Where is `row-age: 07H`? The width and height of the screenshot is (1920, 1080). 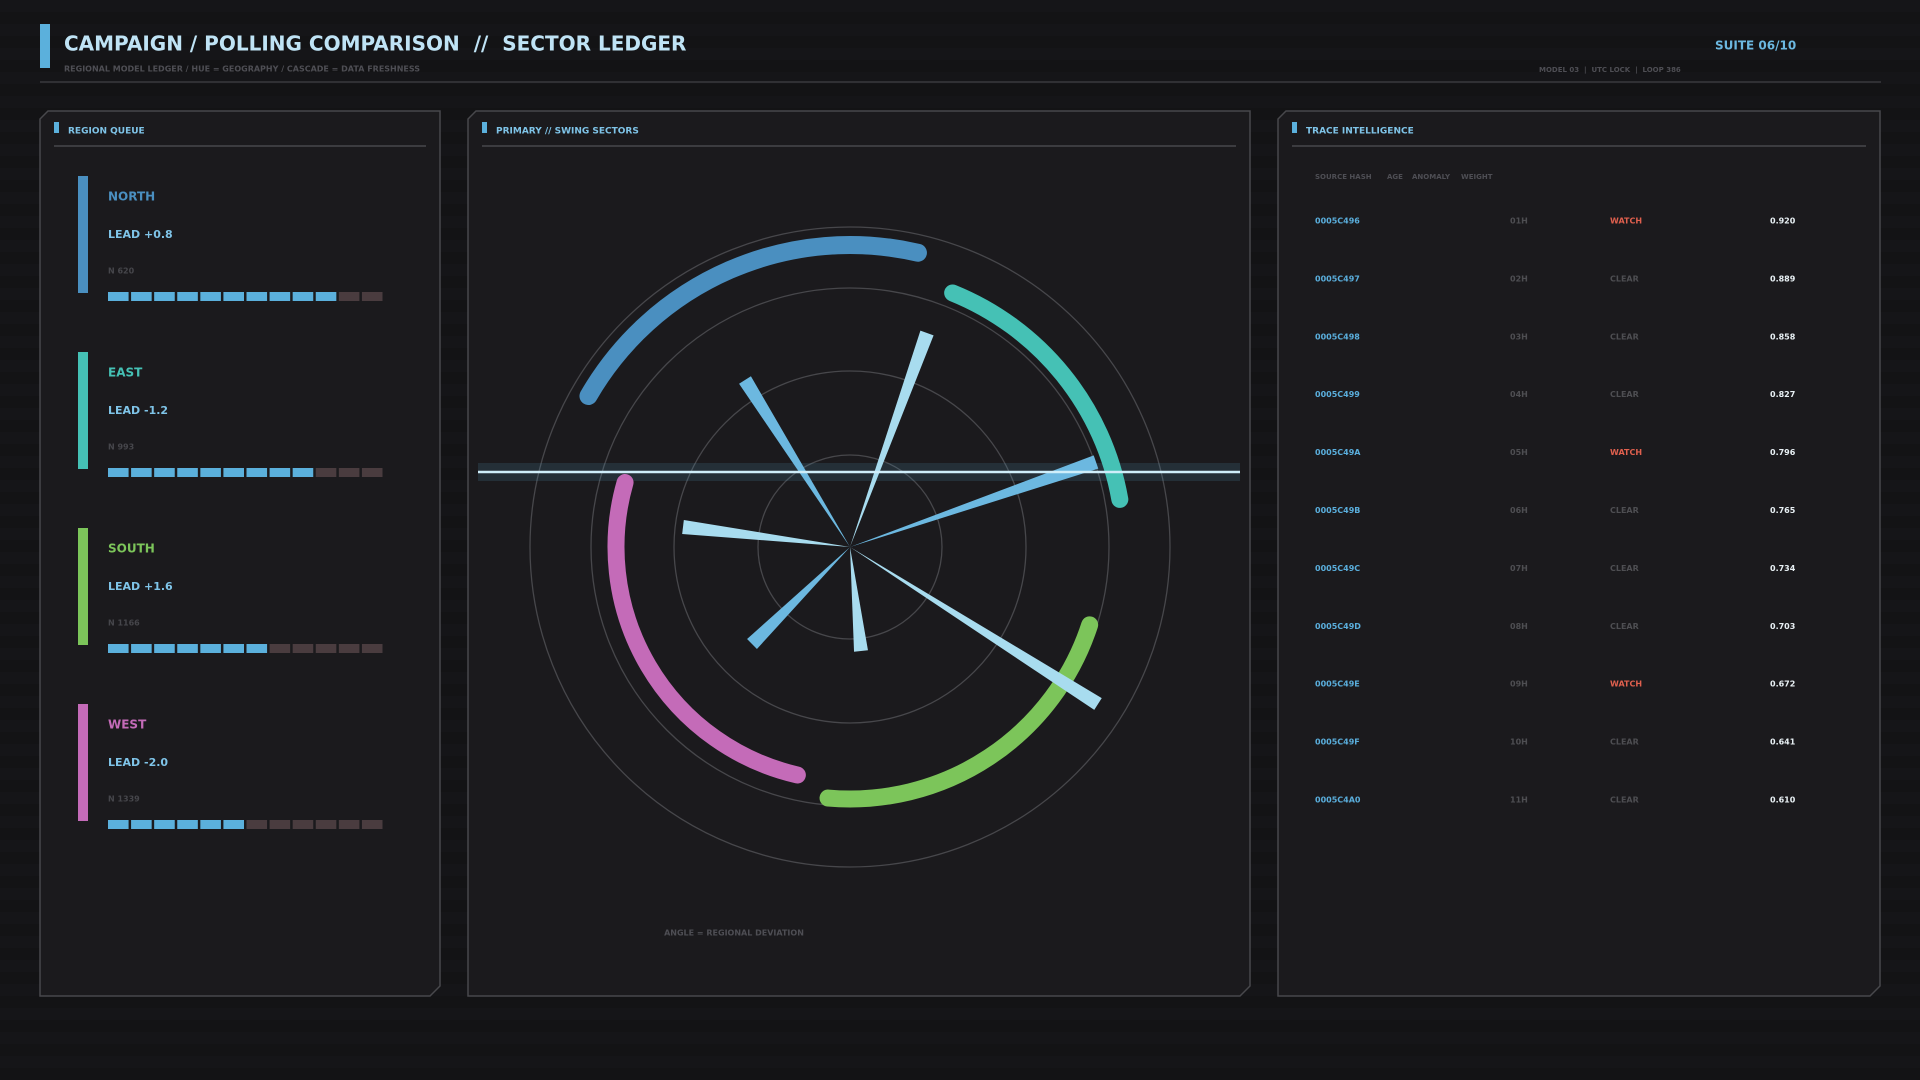
row-age: 07H is located at coordinates (1519, 568).